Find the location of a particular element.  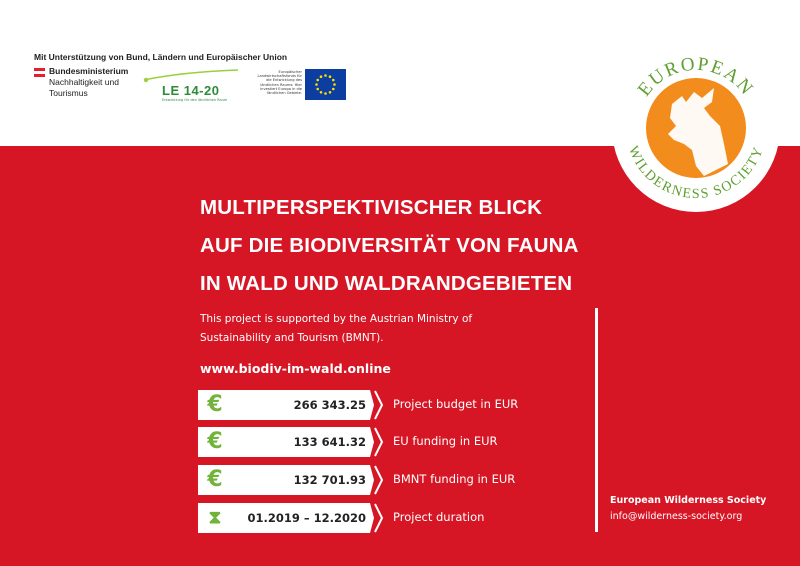

ews-logo: EUROPEAN WILDERNESS SOCIETY is located at coordinates (695, 128).